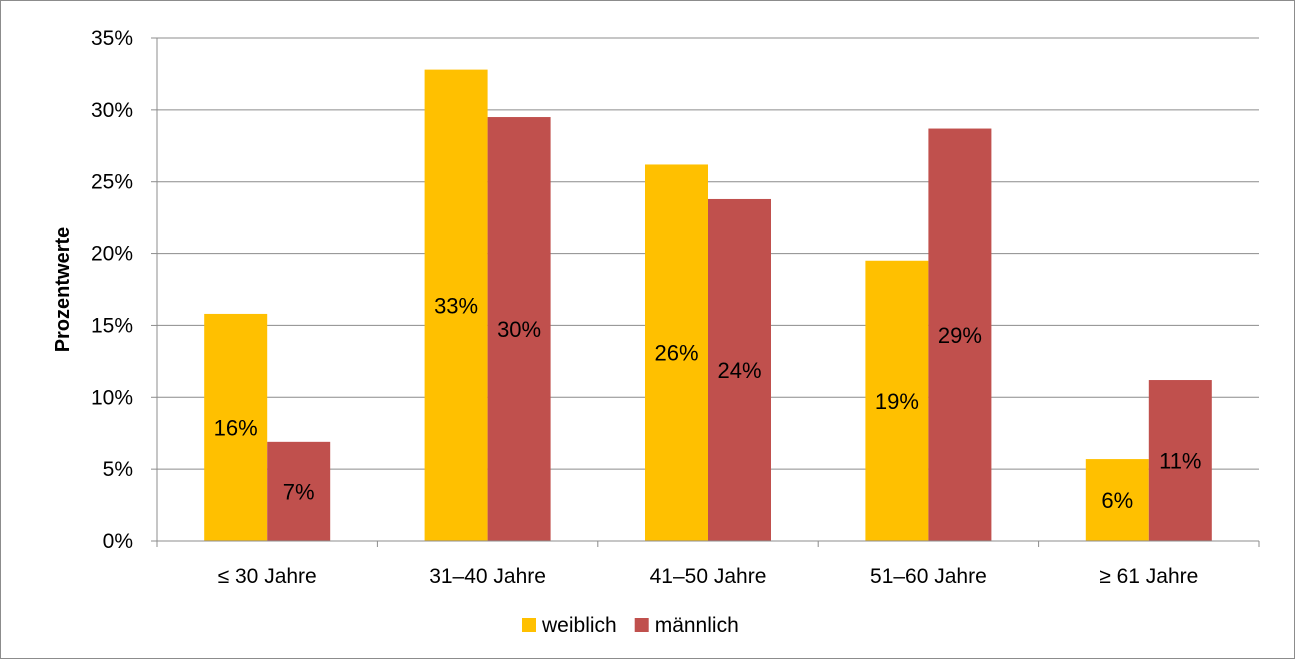 This screenshot has height=663, width=1295. I want to click on x-tick-label: 41–50 Jahre, so click(708, 576).